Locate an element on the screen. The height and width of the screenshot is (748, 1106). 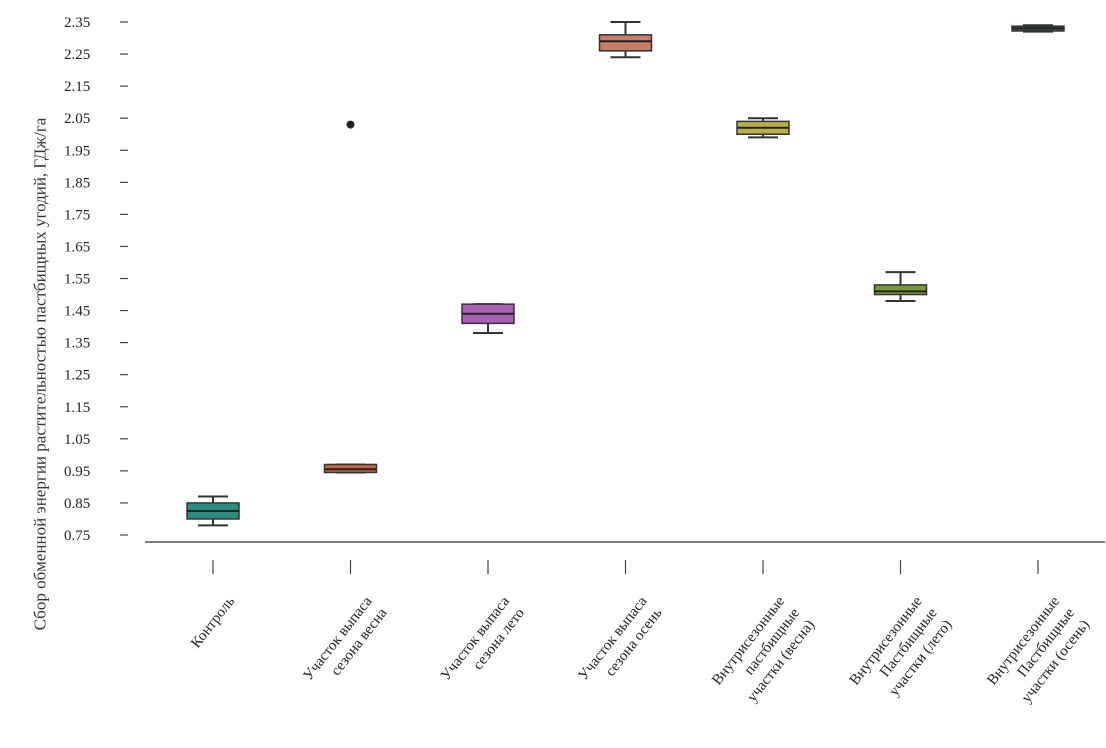
x-tick-label: Контроль is located at coordinates (213, 623).